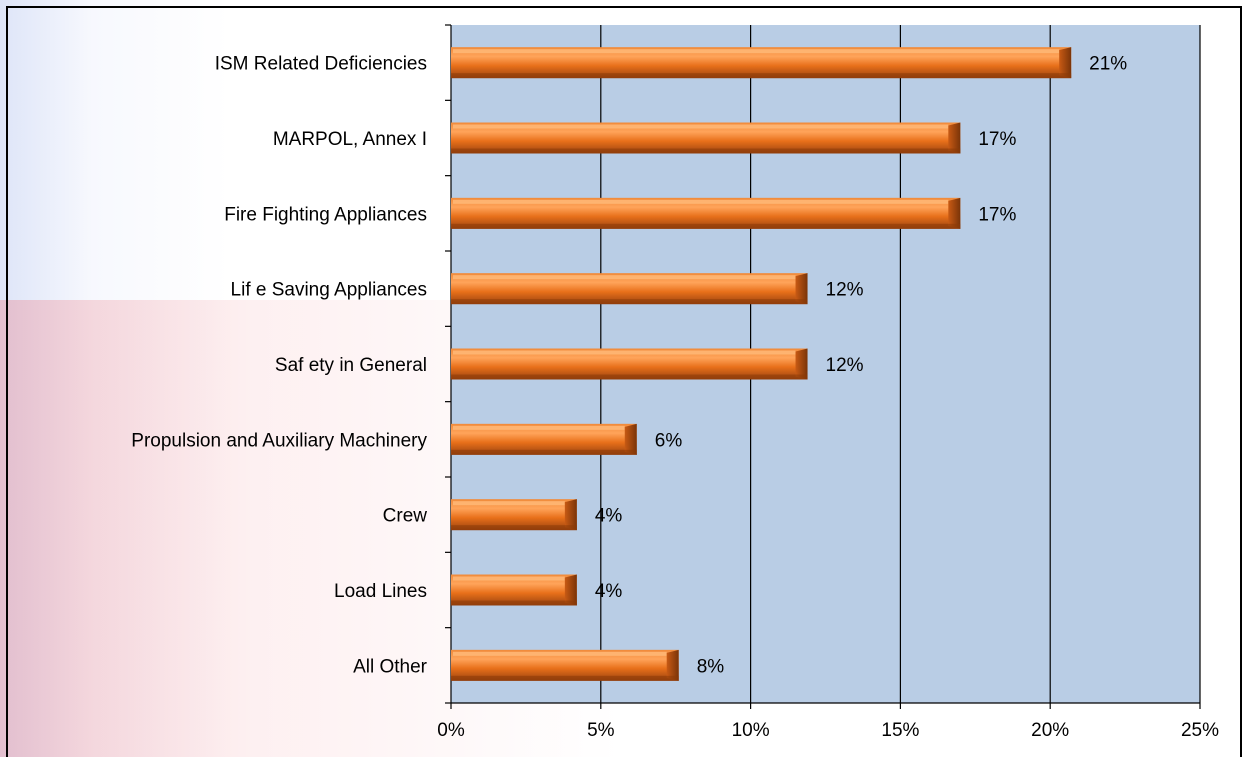  Describe the element at coordinates (279, 440) in the screenshot. I see `category-label: Propulsion and Auxiliary Machinery` at that location.